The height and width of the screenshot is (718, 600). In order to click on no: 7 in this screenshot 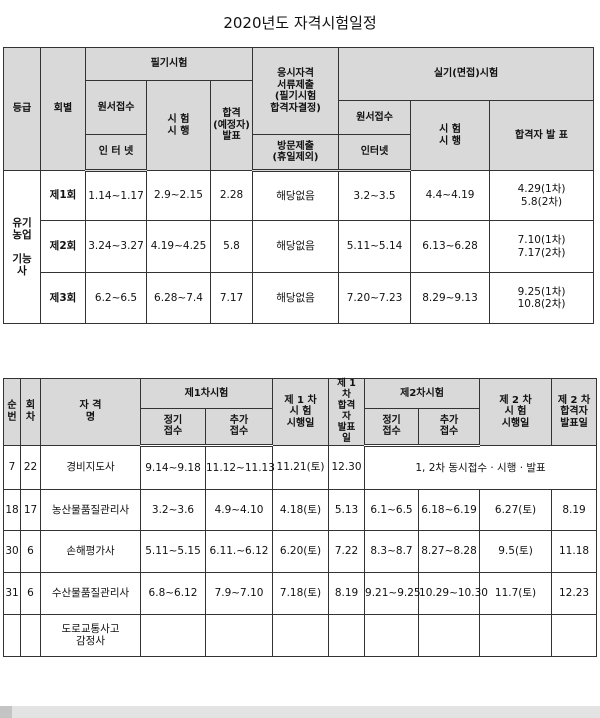, I will do `click(12, 467)`.